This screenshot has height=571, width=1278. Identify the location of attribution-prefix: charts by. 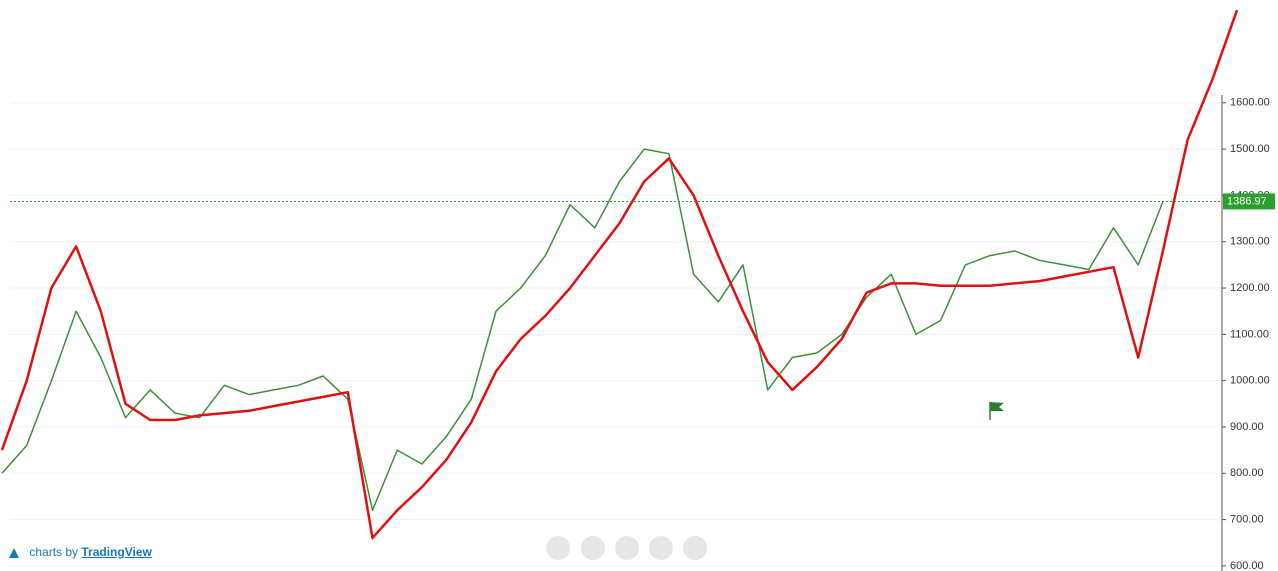
(54, 552).